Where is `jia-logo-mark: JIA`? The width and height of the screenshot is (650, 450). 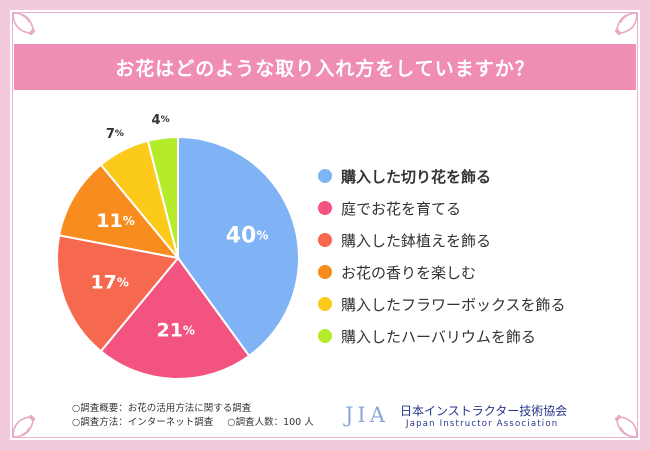 jia-logo-mark: JIA is located at coordinates (367, 415).